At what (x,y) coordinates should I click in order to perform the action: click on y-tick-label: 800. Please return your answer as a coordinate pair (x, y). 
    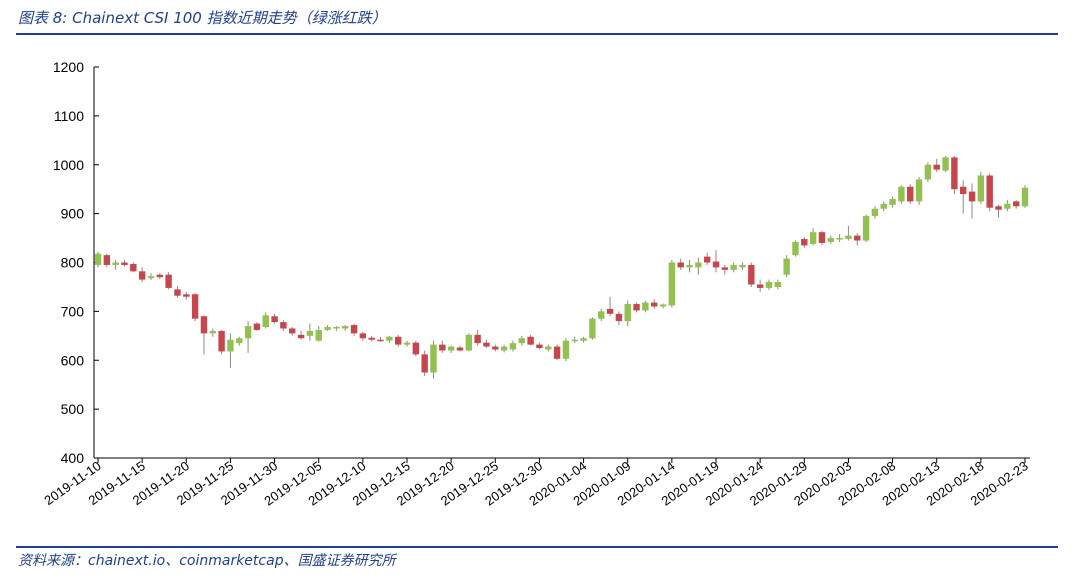
    Looking at the image, I should click on (73, 263).